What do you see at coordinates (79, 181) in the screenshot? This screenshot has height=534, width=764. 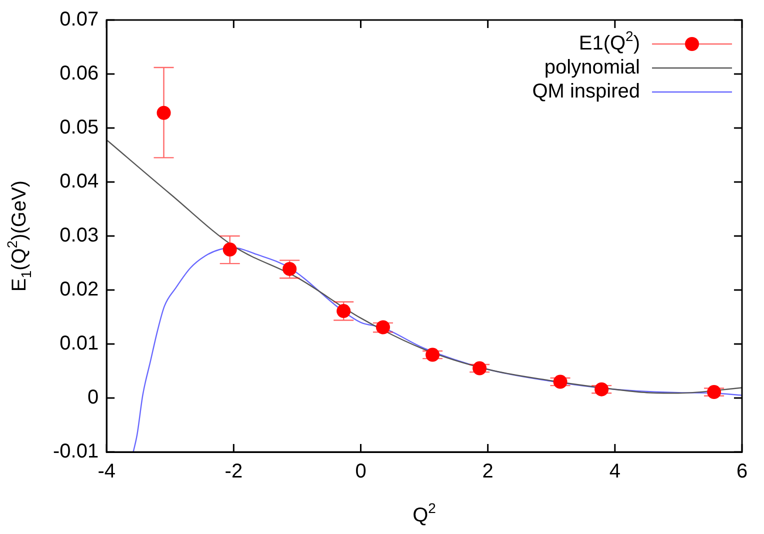 I see `y-tick-label: 0.04` at bounding box center [79, 181].